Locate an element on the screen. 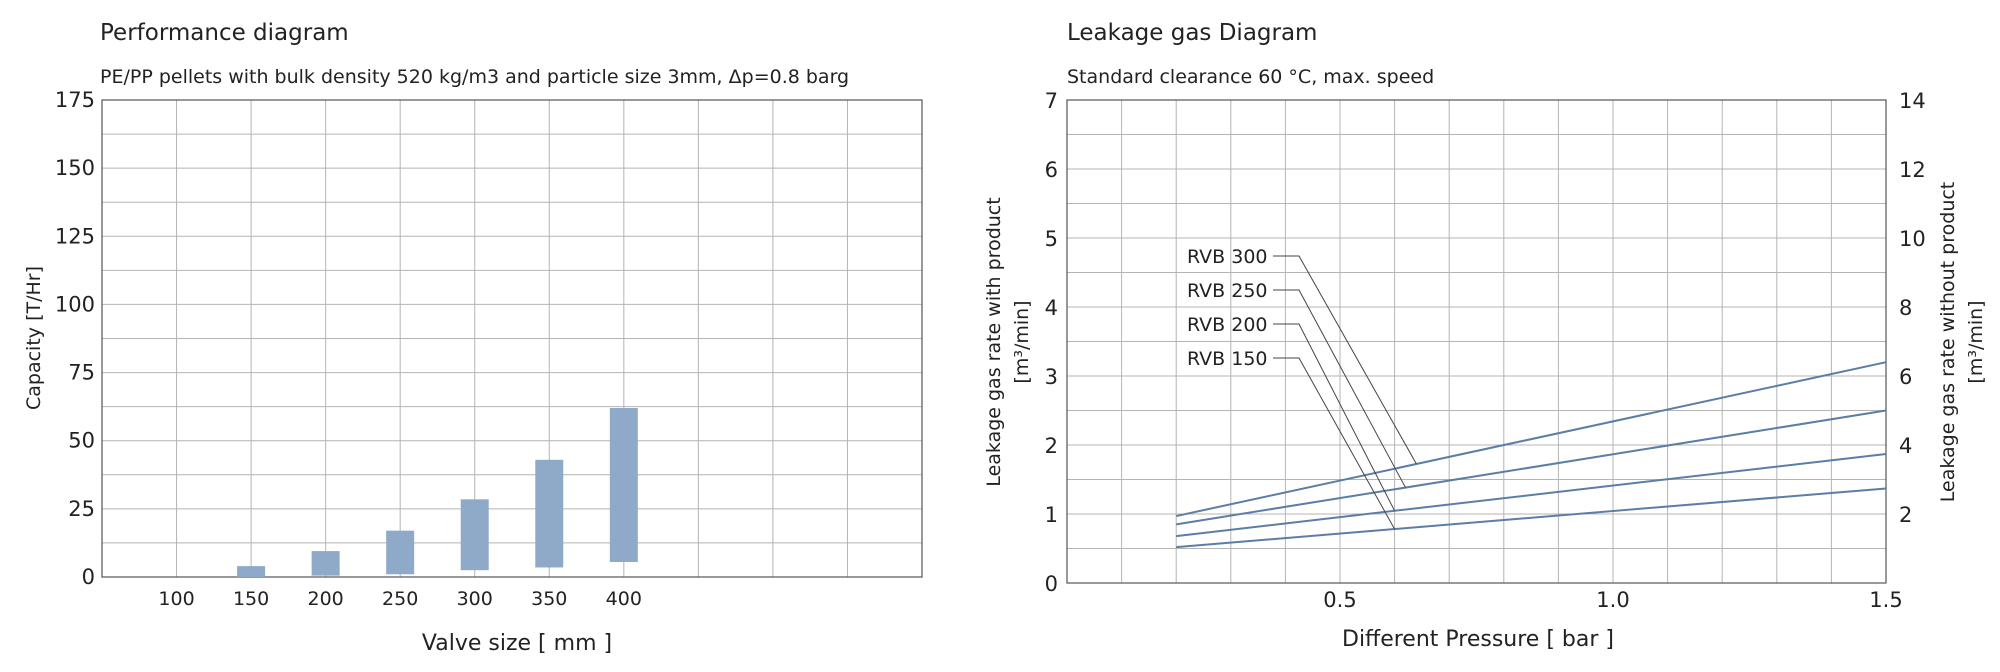 This screenshot has width=2000, height=672. performance-x-tick-label: 100 is located at coordinates (176, 599).